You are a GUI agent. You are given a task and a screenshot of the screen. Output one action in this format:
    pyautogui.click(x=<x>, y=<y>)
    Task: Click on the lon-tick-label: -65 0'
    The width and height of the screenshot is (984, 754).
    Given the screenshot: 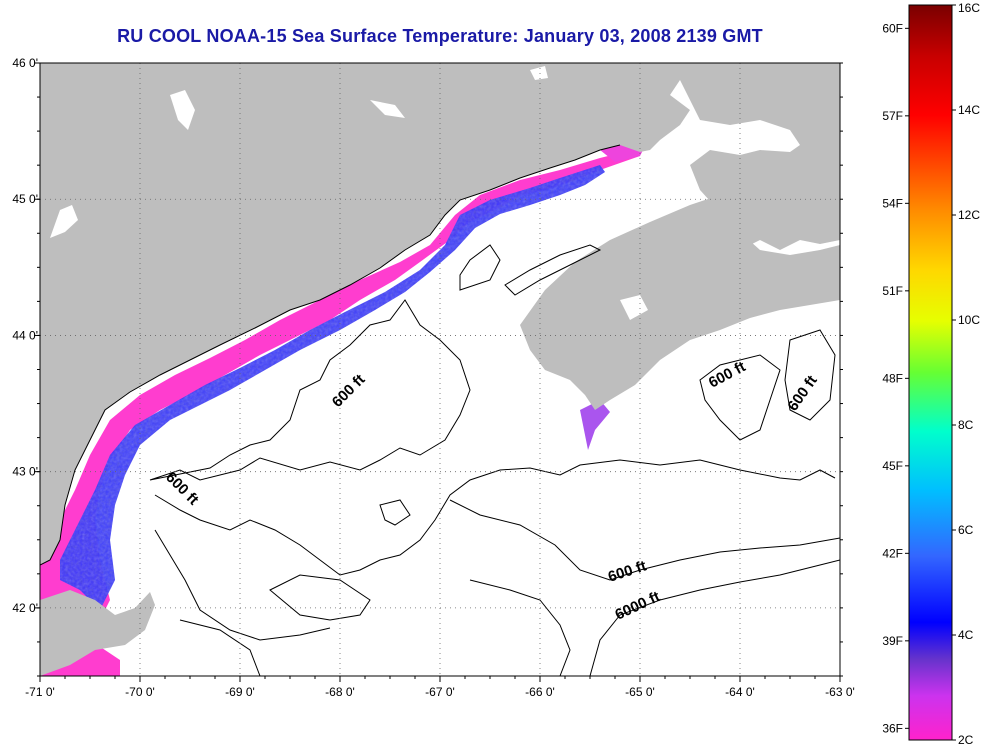 What is the action you would take?
    pyautogui.click(x=640, y=692)
    